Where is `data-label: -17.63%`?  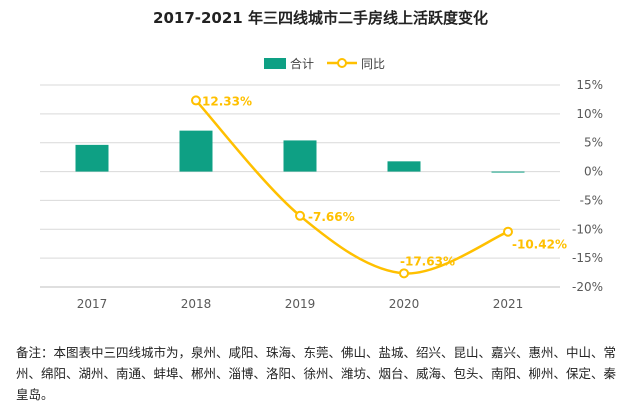 data-label: -17.63% is located at coordinates (427, 261).